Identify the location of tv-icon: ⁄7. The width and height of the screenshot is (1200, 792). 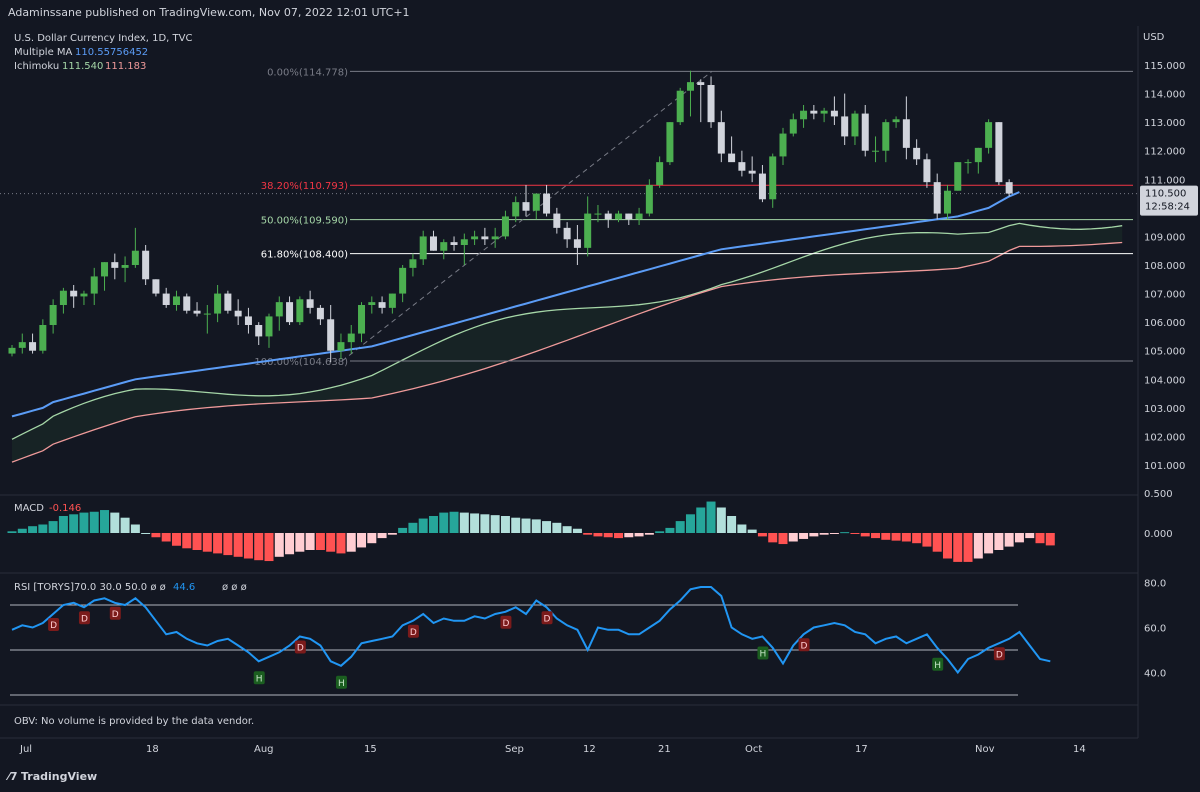
(13, 776).